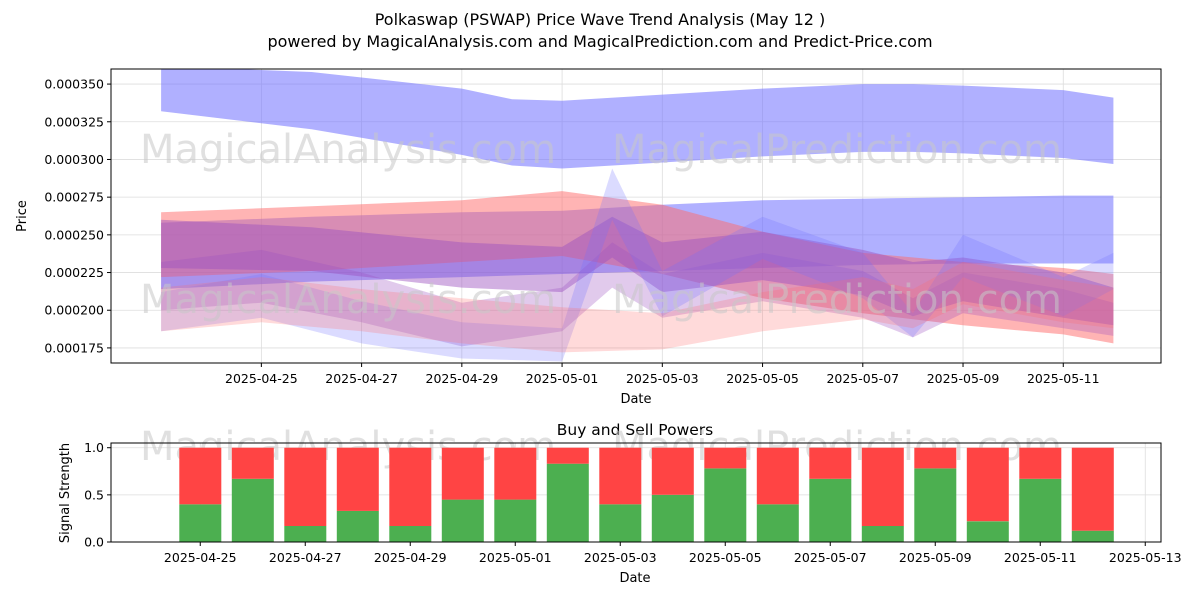 This screenshot has height=604, width=1200. Describe the element at coordinates (348, 300) in the screenshot. I see `watermark-analysis-lower: MagicalAnalysis.com` at that location.